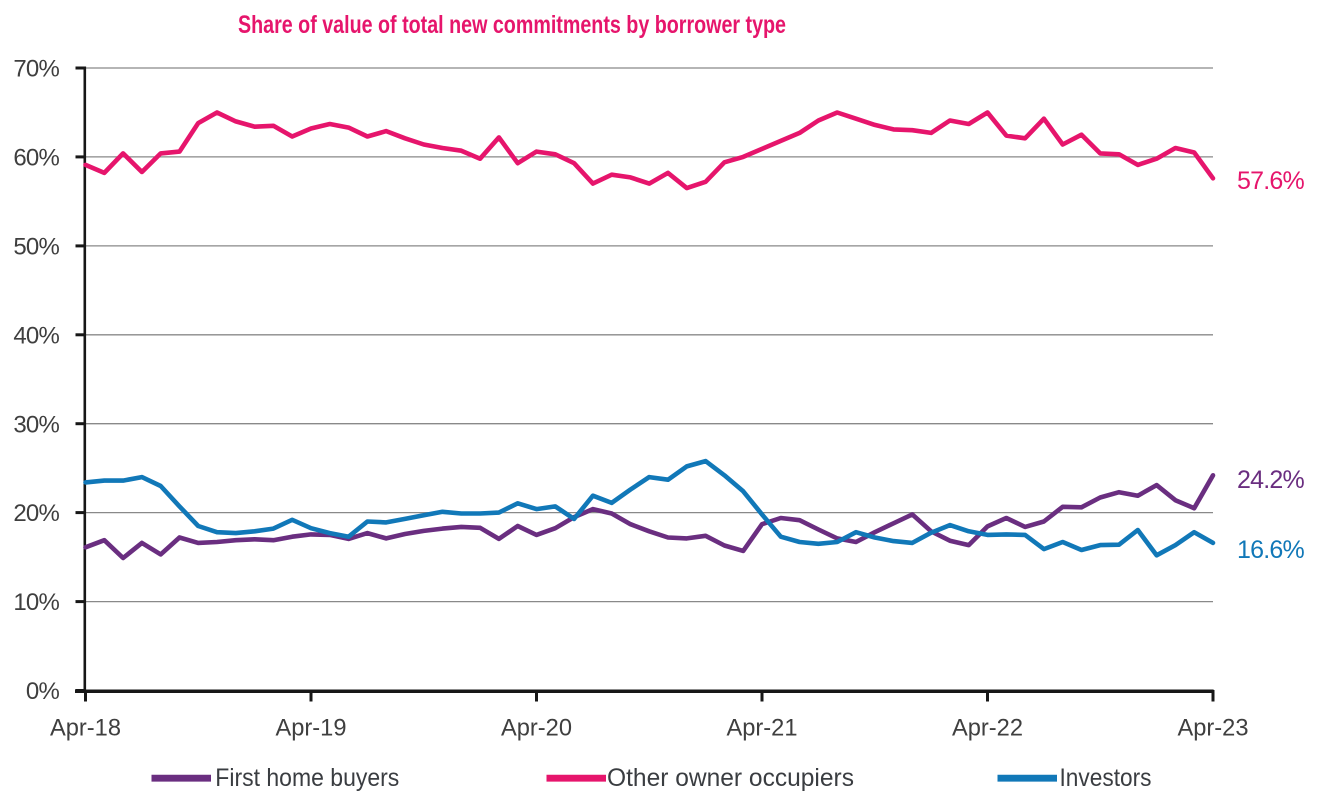  What do you see at coordinates (1270, 181) in the screenshot?
I see `svg-text: 57.6%` at bounding box center [1270, 181].